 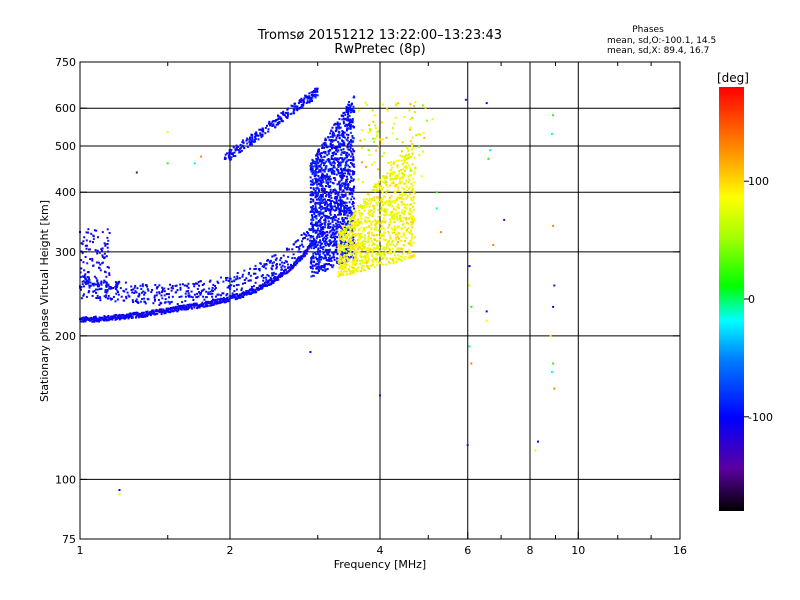 What do you see at coordinates (380, 550) in the screenshot?
I see `x-tick-label: 4` at bounding box center [380, 550].